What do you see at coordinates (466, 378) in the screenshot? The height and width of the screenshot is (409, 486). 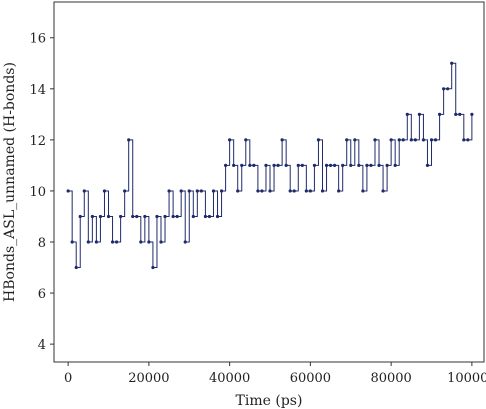 I see `x-tick-label: 100000` at bounding box center [466, 378].